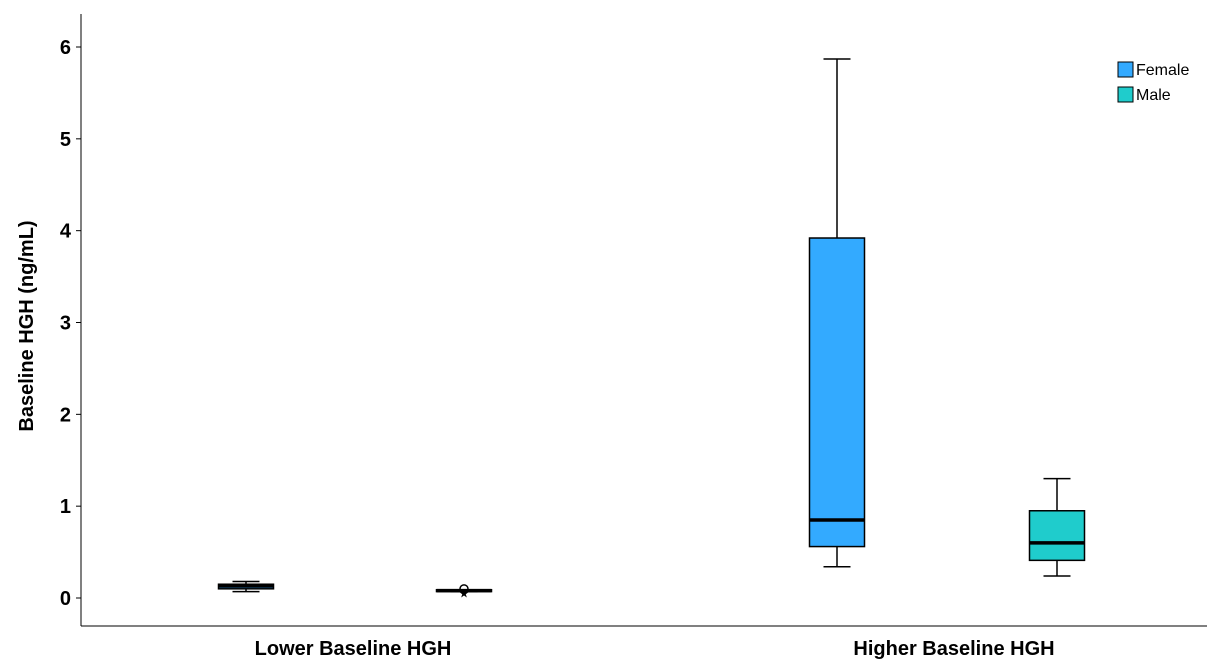 This screenshot has width=1207, height=663. Describe the element at coordinates (1162, 70) in the screenshot. I see `legend-label-female: Female` at that location.